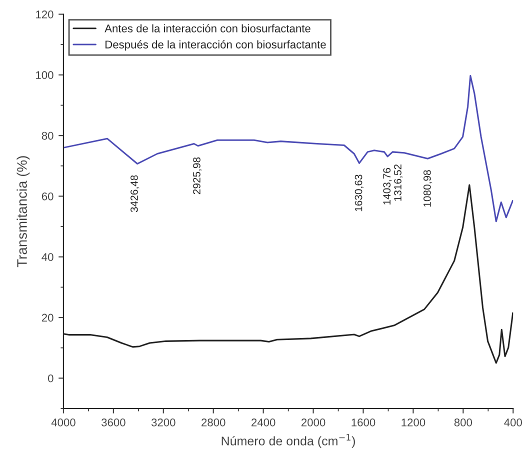 This screenshot has width=529, height=475. What do you see at coordinates (513, 422) in the screenshot?
I see `x-tick-label: 400` at bounding box center [513, 422].